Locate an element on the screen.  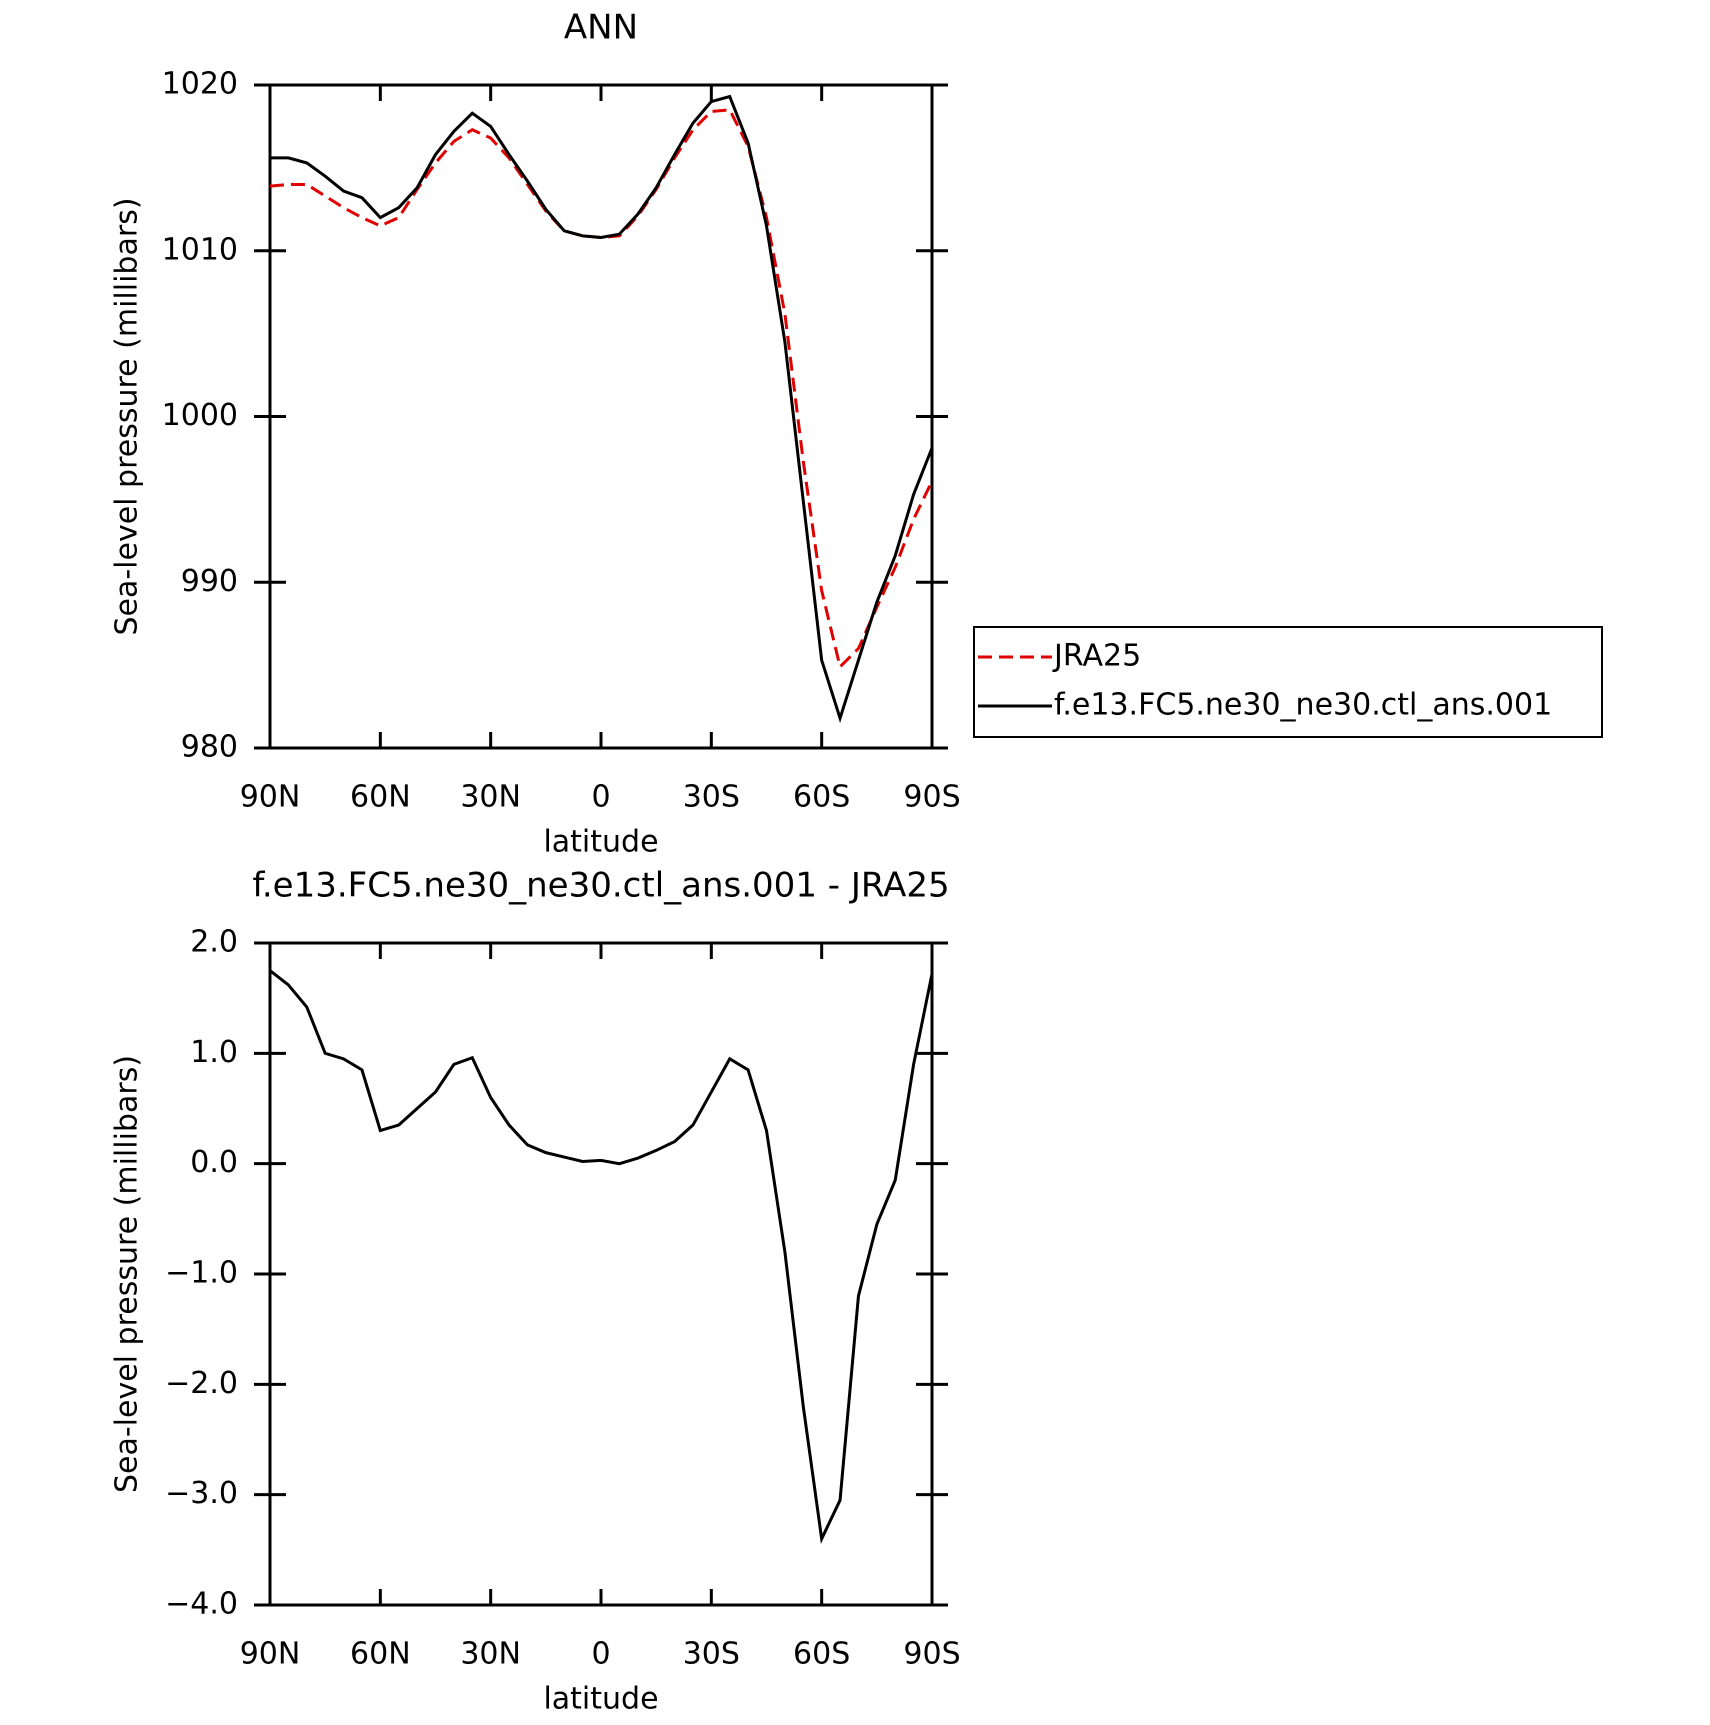
y-tick-label: 1010 is located at coordinates (200, 249).